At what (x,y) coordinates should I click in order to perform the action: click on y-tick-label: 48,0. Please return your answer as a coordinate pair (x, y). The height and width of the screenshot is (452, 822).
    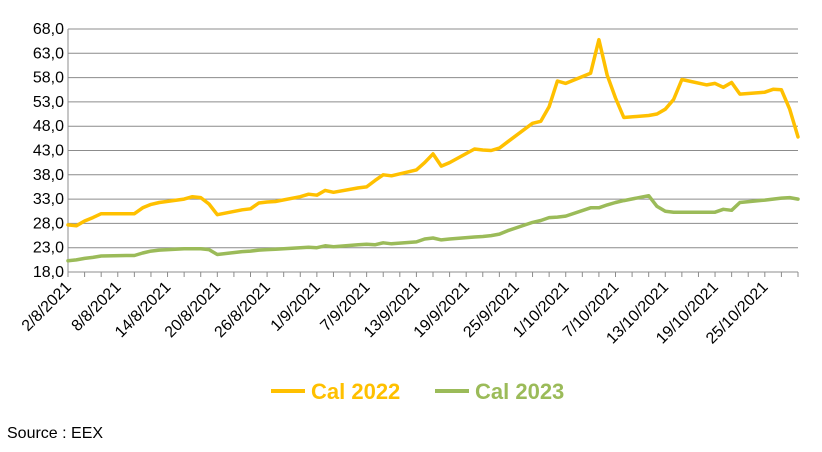
    Looking at the image, I should click on (48, 126).